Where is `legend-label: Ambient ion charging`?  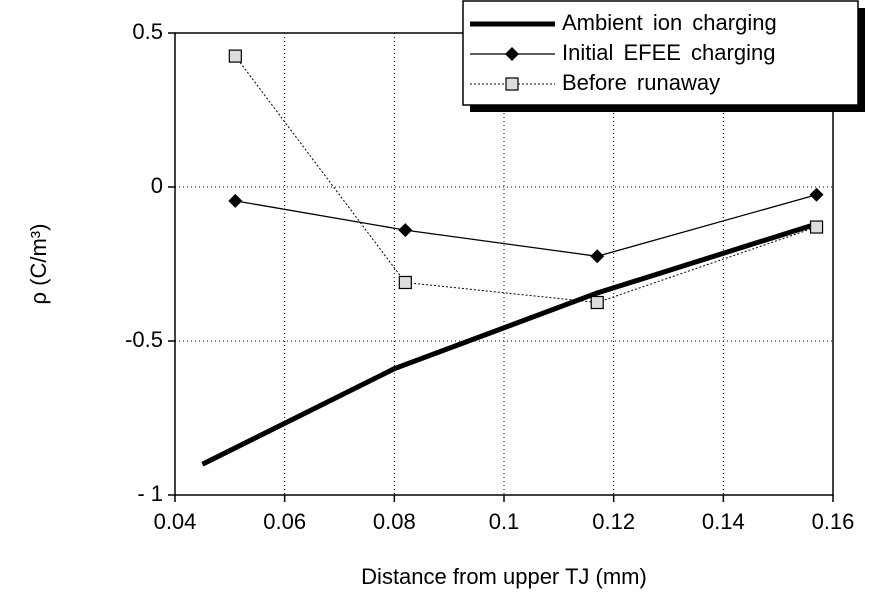
legend-label: Ambient ion charging is located at coordinates (669, 22).